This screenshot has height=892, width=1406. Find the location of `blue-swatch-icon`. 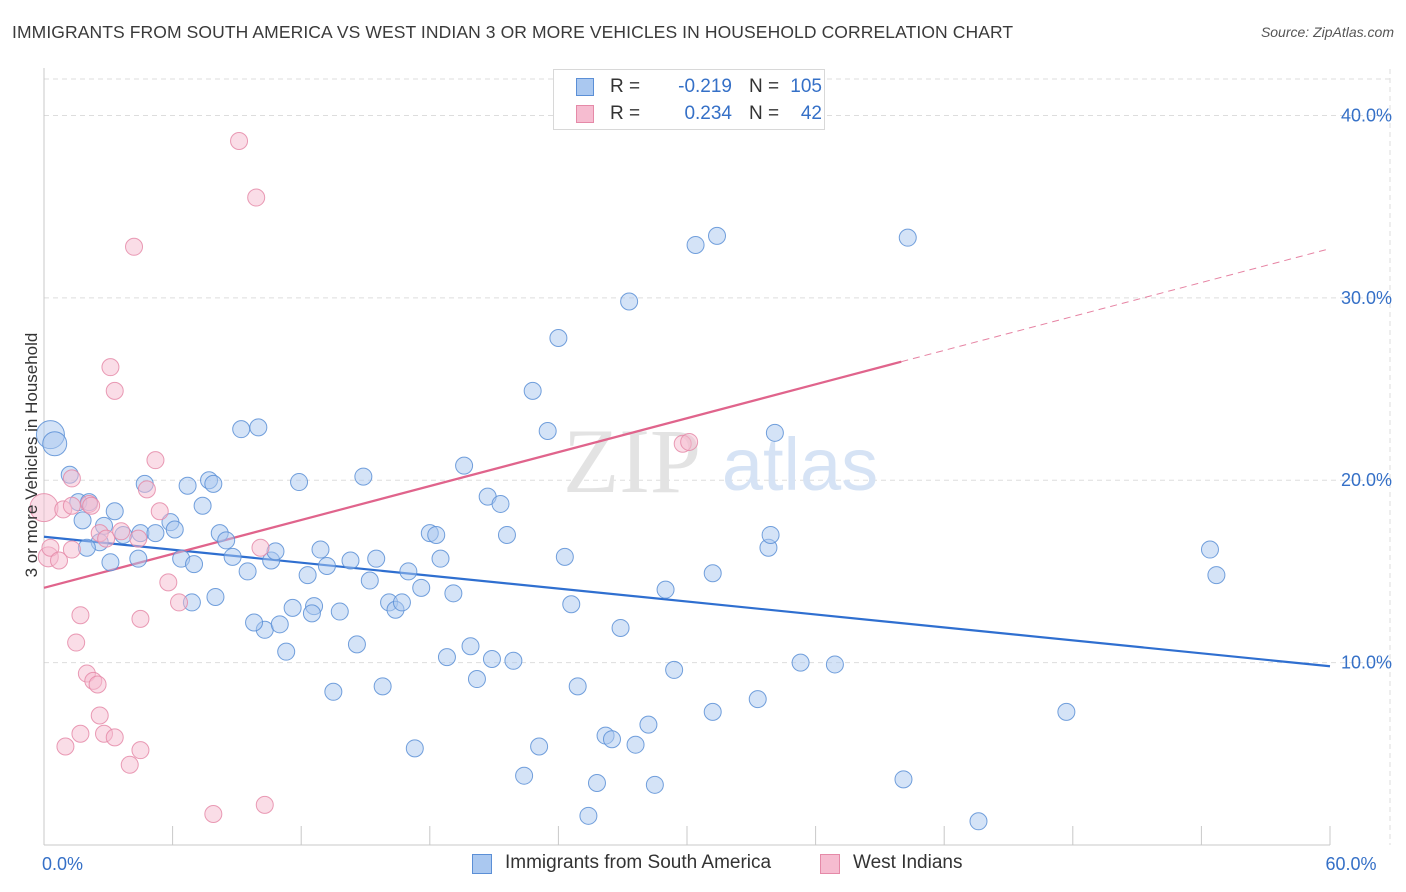

blue-swatch-icon is located at coordinates (482, 864).